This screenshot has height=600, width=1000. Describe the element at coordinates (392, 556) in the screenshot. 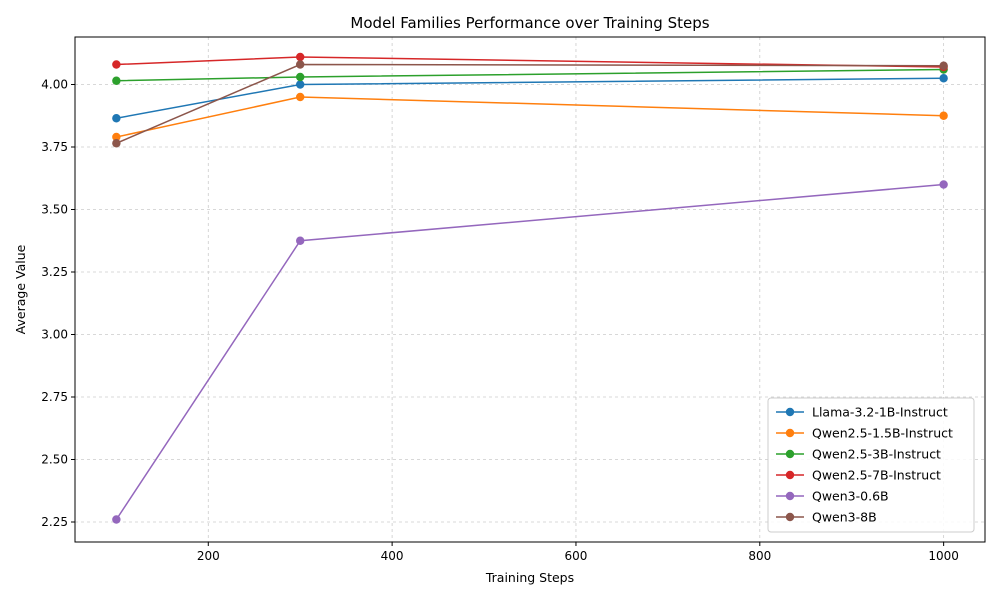

I see `x-tick-label: 400` at that location.